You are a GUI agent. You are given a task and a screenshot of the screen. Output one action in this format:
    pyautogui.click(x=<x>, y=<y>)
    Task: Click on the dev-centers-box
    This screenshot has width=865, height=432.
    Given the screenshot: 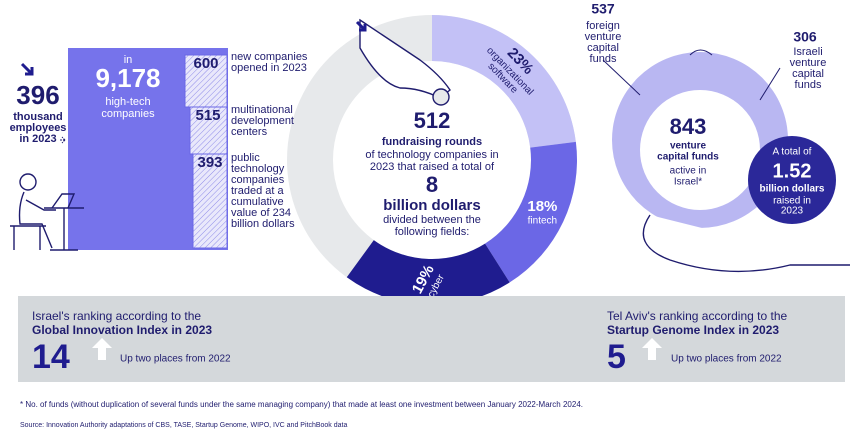 What is the action you would take?
    pyautogui.click(x=208, y=130)
    